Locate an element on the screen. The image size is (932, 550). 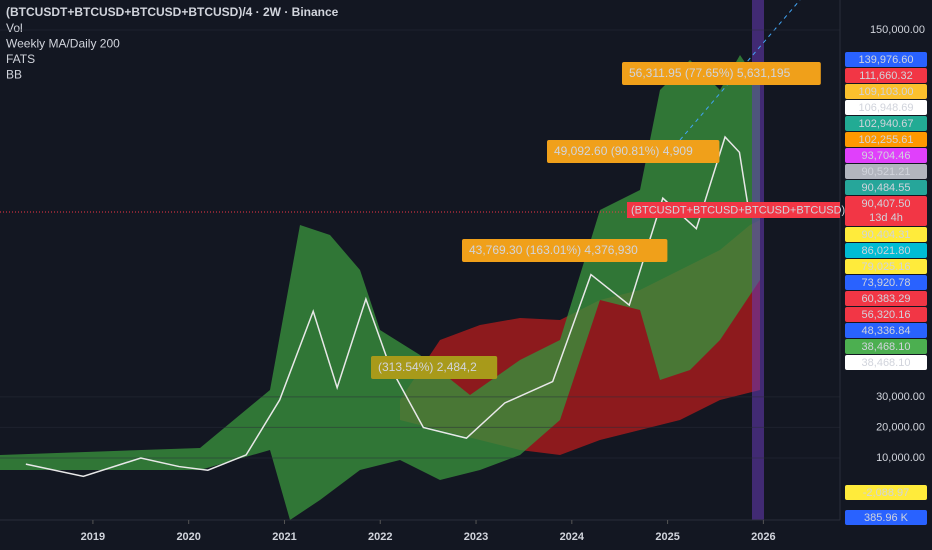
volume-badge-label: 385.96 K is located at coordinates (886, 518).